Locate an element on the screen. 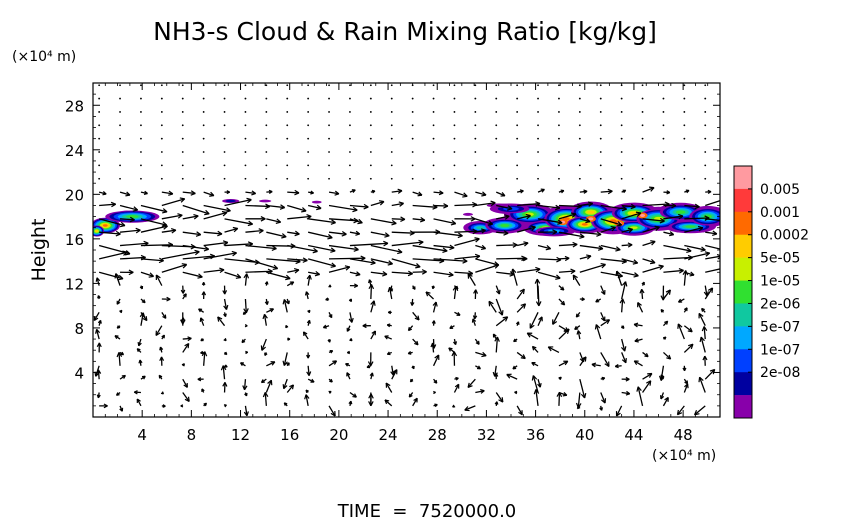  time-footer: TIME = 7520000.0 is located at coordinates (427, 510).